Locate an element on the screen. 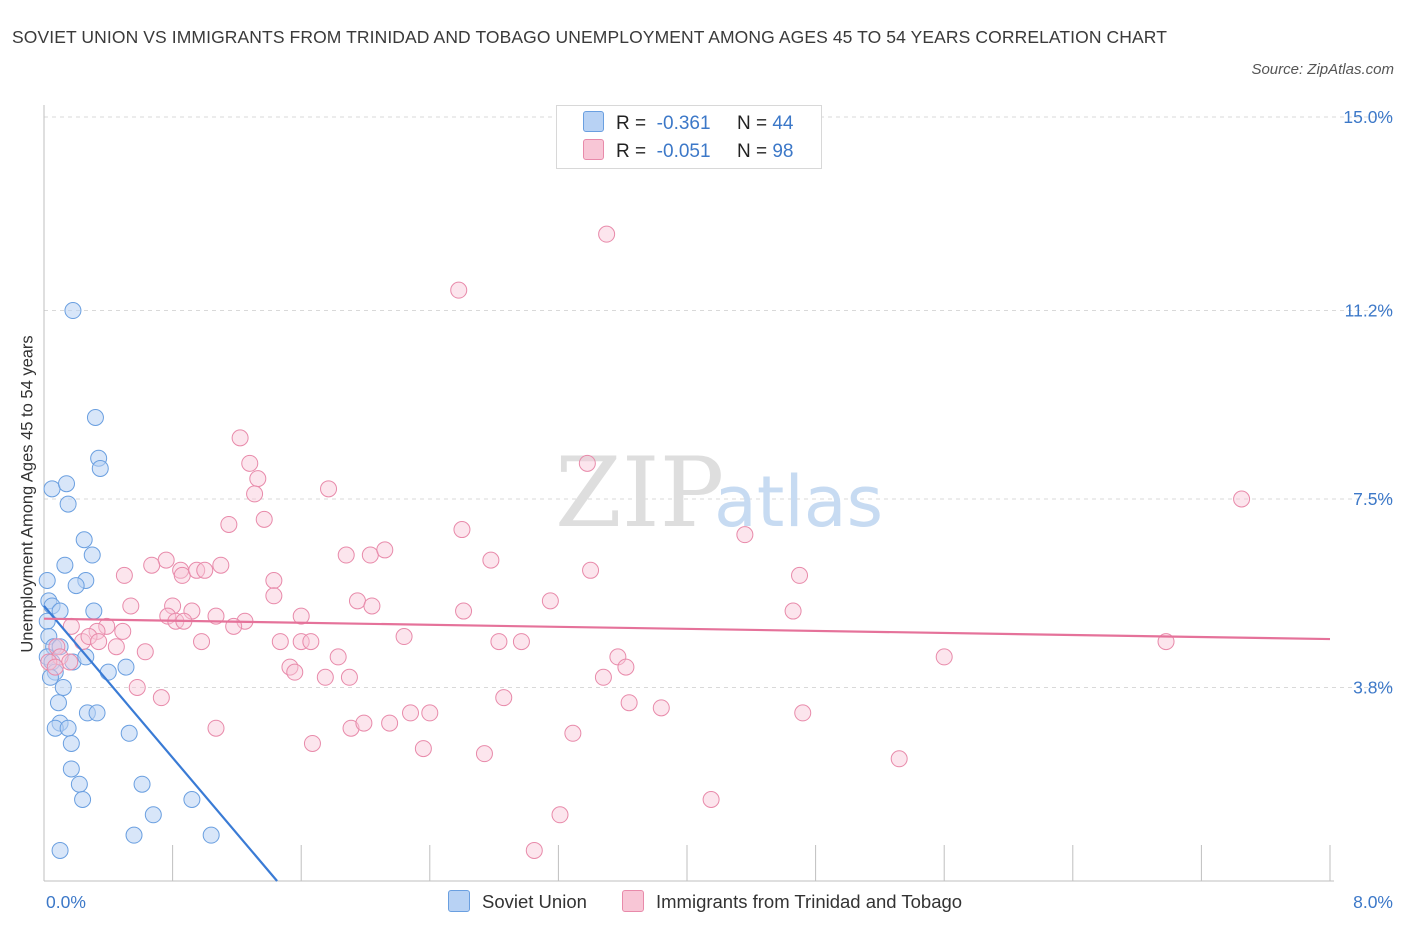 This screenshot has width=1406, height=930. y-tick-label: 3.8% is located at coordinates (1373, 687).